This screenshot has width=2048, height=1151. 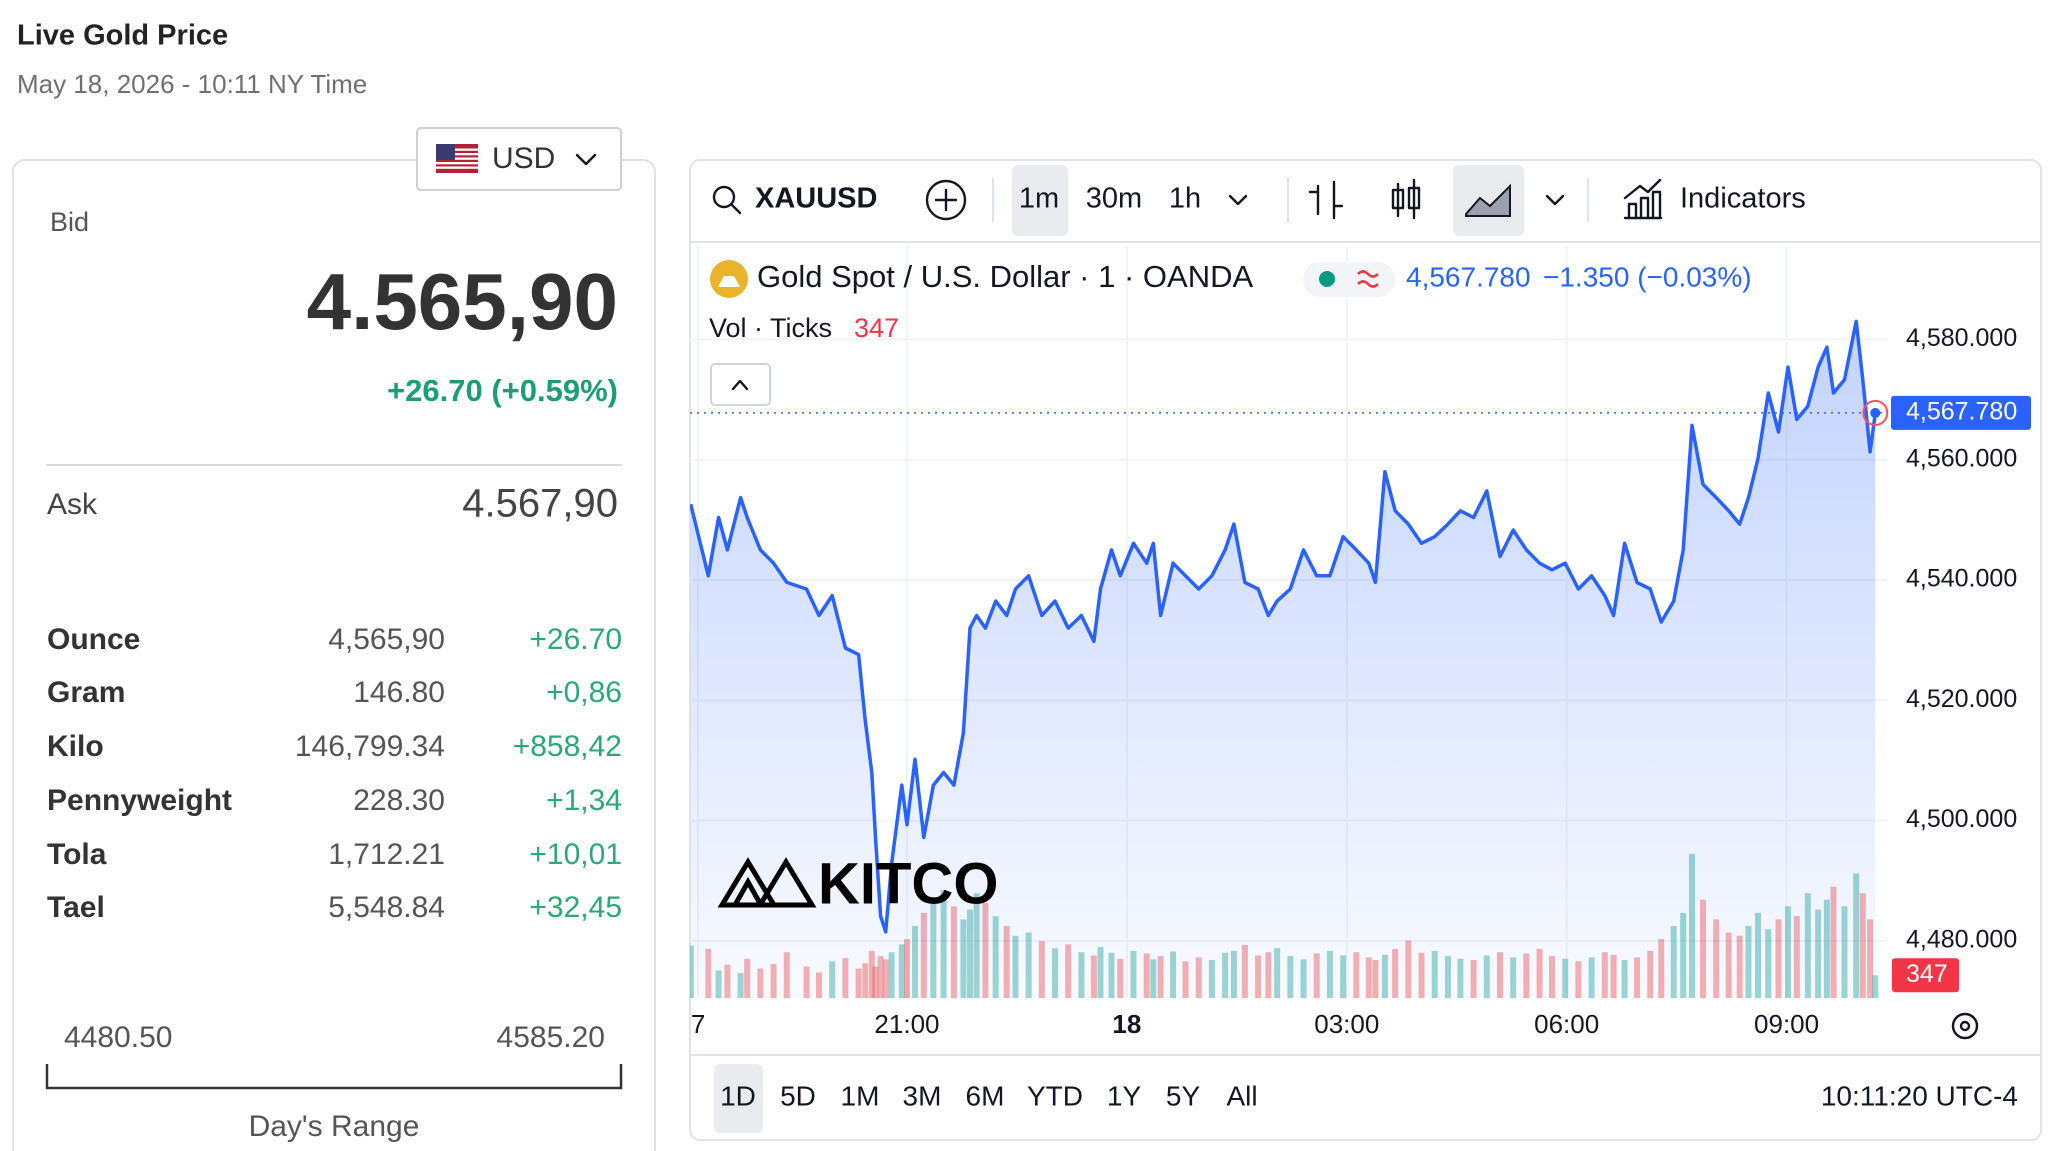 I want to click on interval: 1h, so click(x=1185, y=199).